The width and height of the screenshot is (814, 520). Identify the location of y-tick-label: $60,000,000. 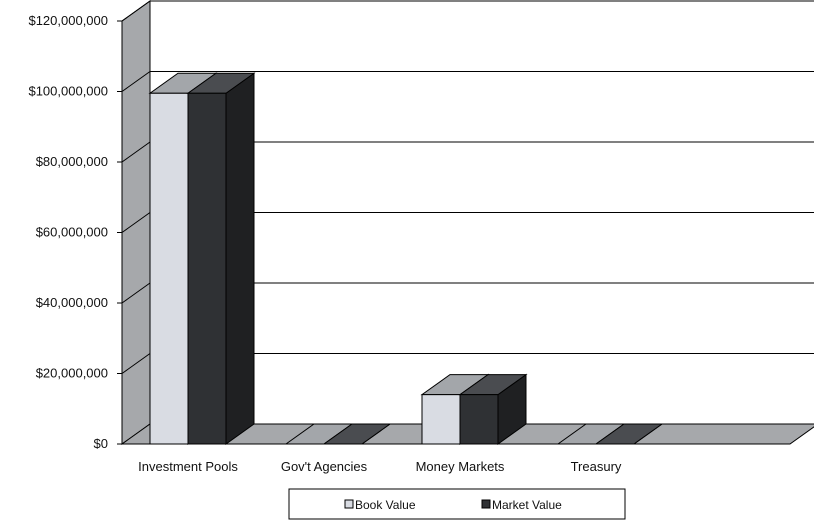
(72, 232).